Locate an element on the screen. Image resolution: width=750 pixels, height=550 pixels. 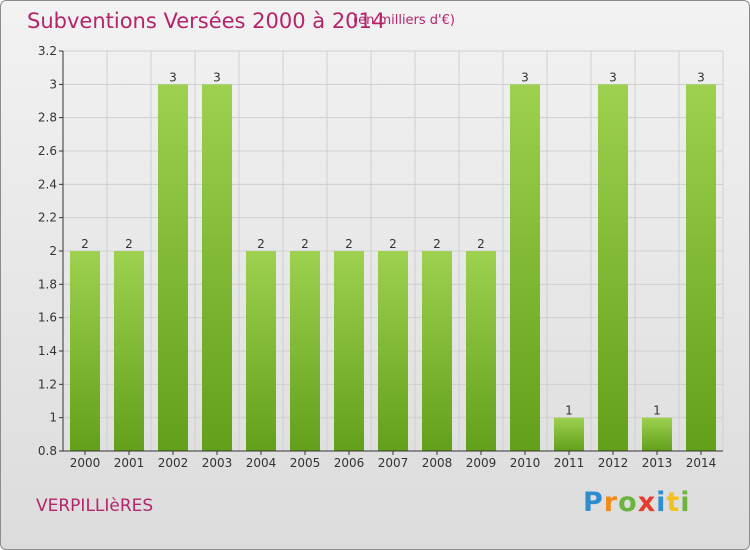
y-tick-label: 2 is located at coordinates (53, 251).